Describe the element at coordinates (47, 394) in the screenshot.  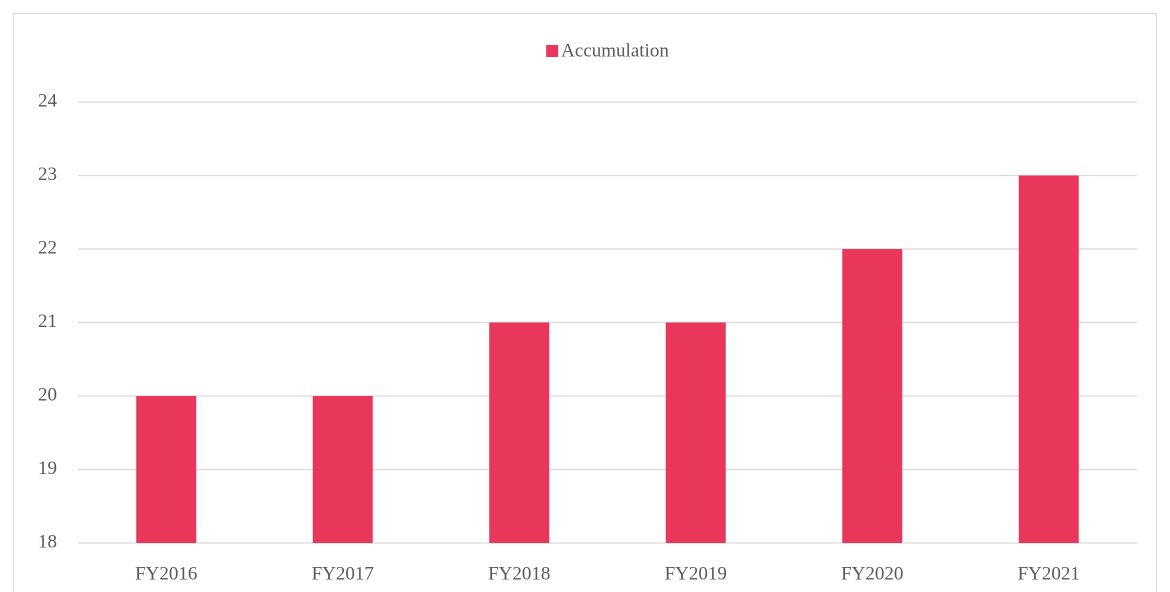
I see `y-tick-label: 20` at that location.